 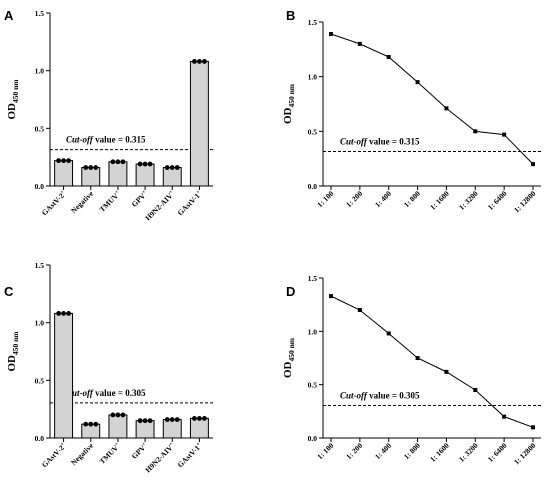 I want to click on x-tick-label-text: 1: 3200, so click(x=468, y=200).